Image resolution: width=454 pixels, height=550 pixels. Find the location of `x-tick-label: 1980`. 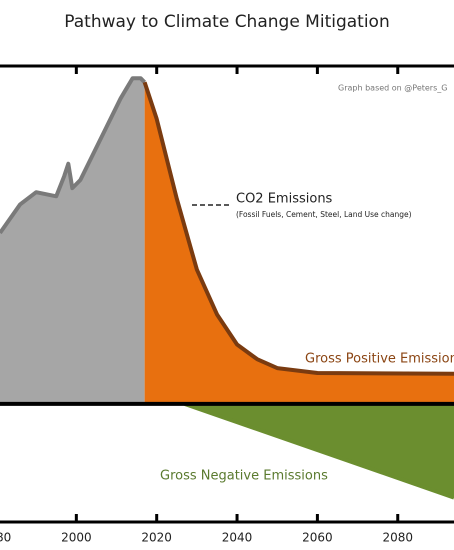

x-tick-label: 1980 is located at coordinates (5, 538).